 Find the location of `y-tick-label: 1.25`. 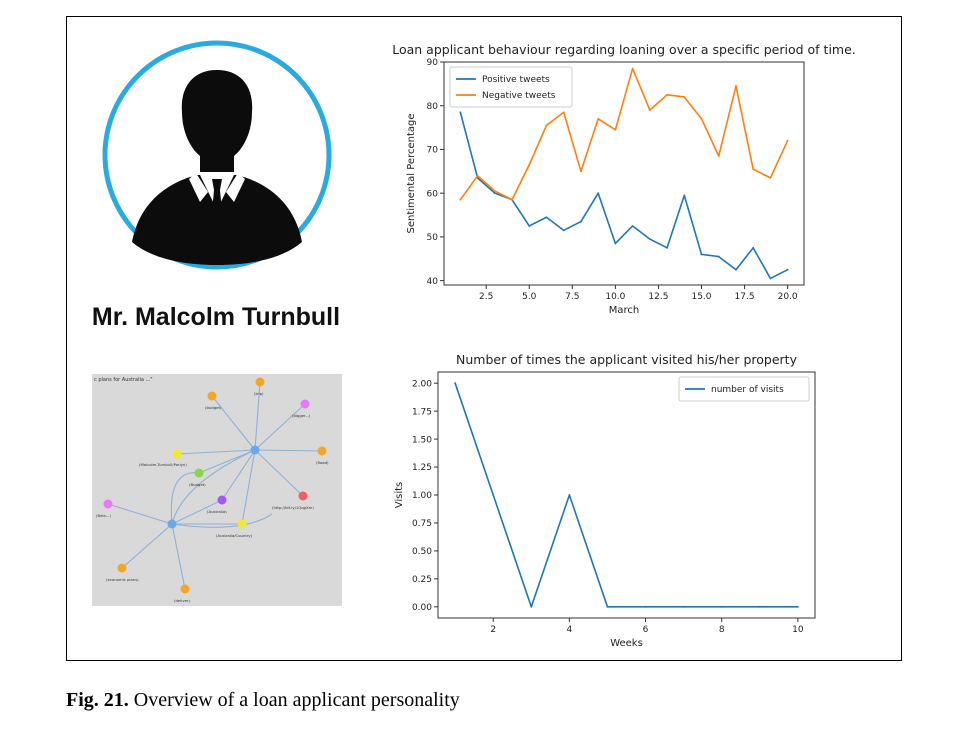

y-tick-label: 1.25 is located at coordinates (422, 468).